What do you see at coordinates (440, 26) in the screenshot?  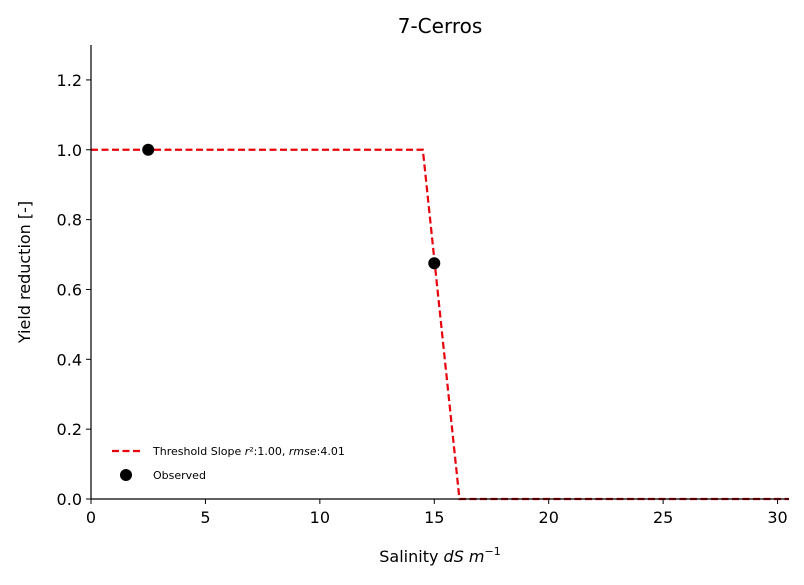 I see `chart-title: 7-Cerros` at bounding box center [440, 26].